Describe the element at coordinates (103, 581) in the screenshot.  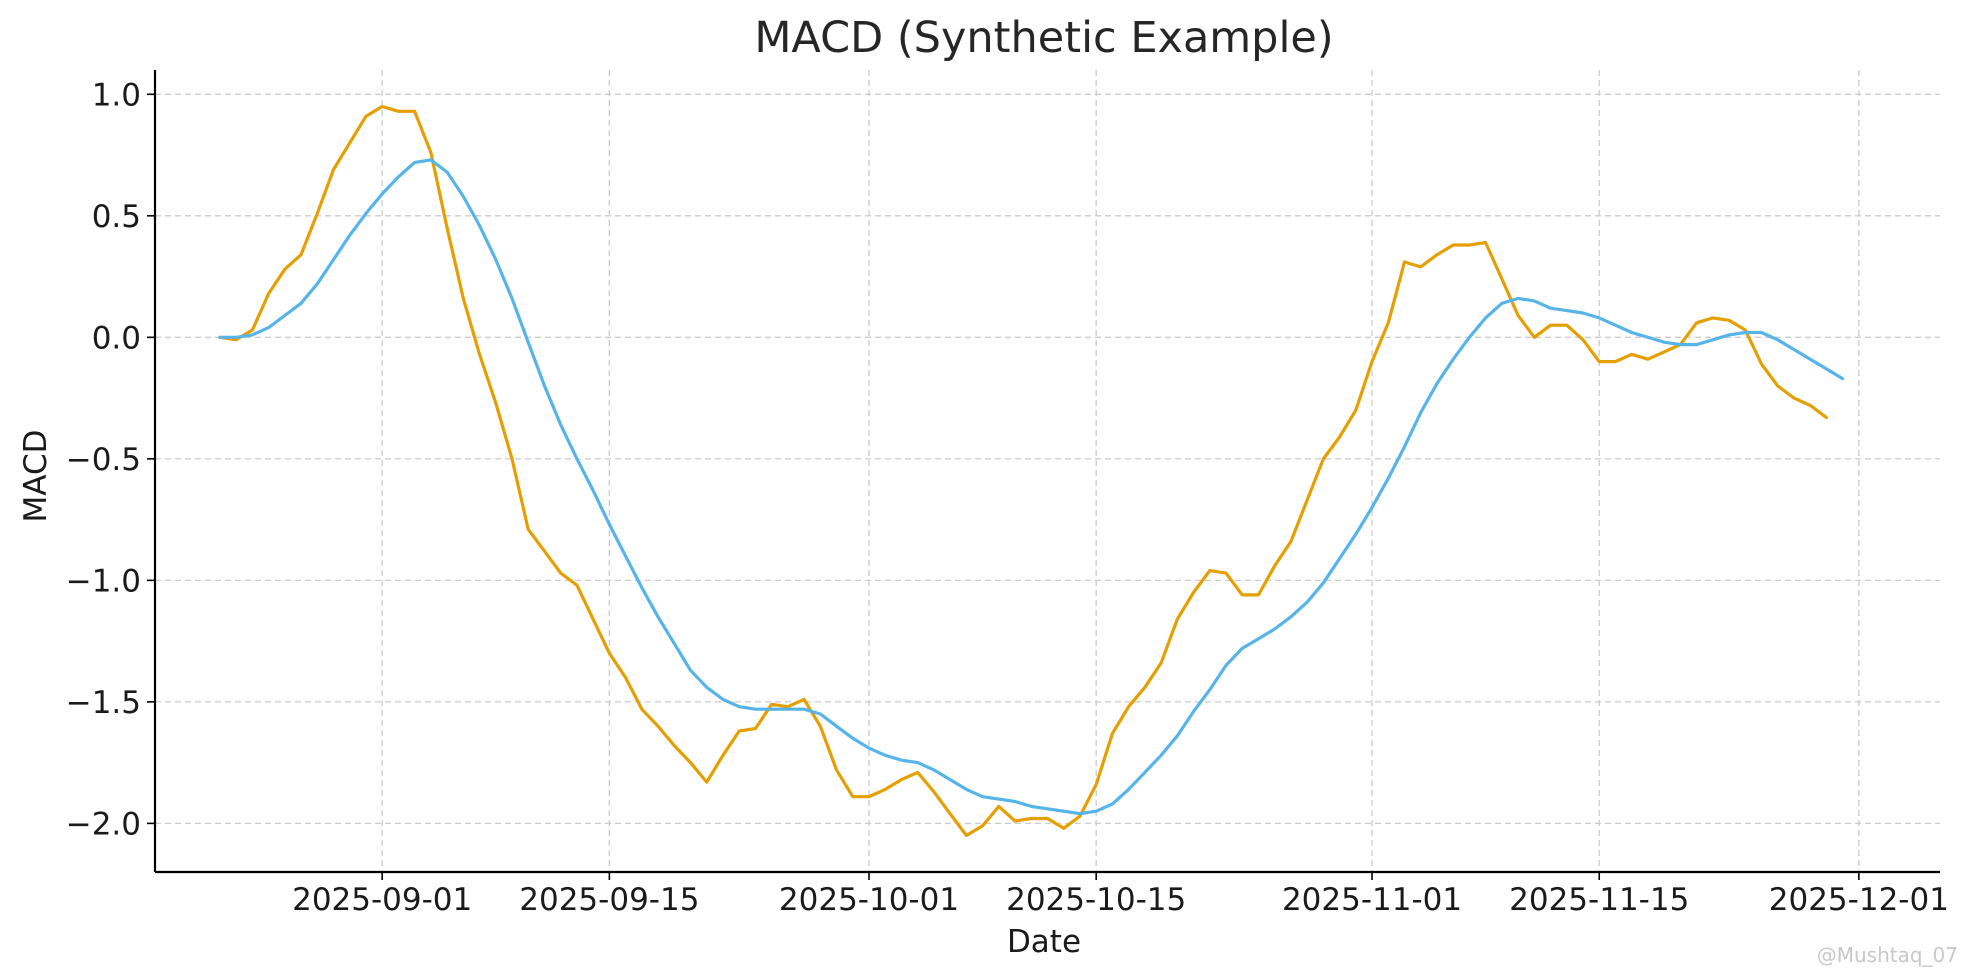
I see `y-tick-label: −1.0` at that location.